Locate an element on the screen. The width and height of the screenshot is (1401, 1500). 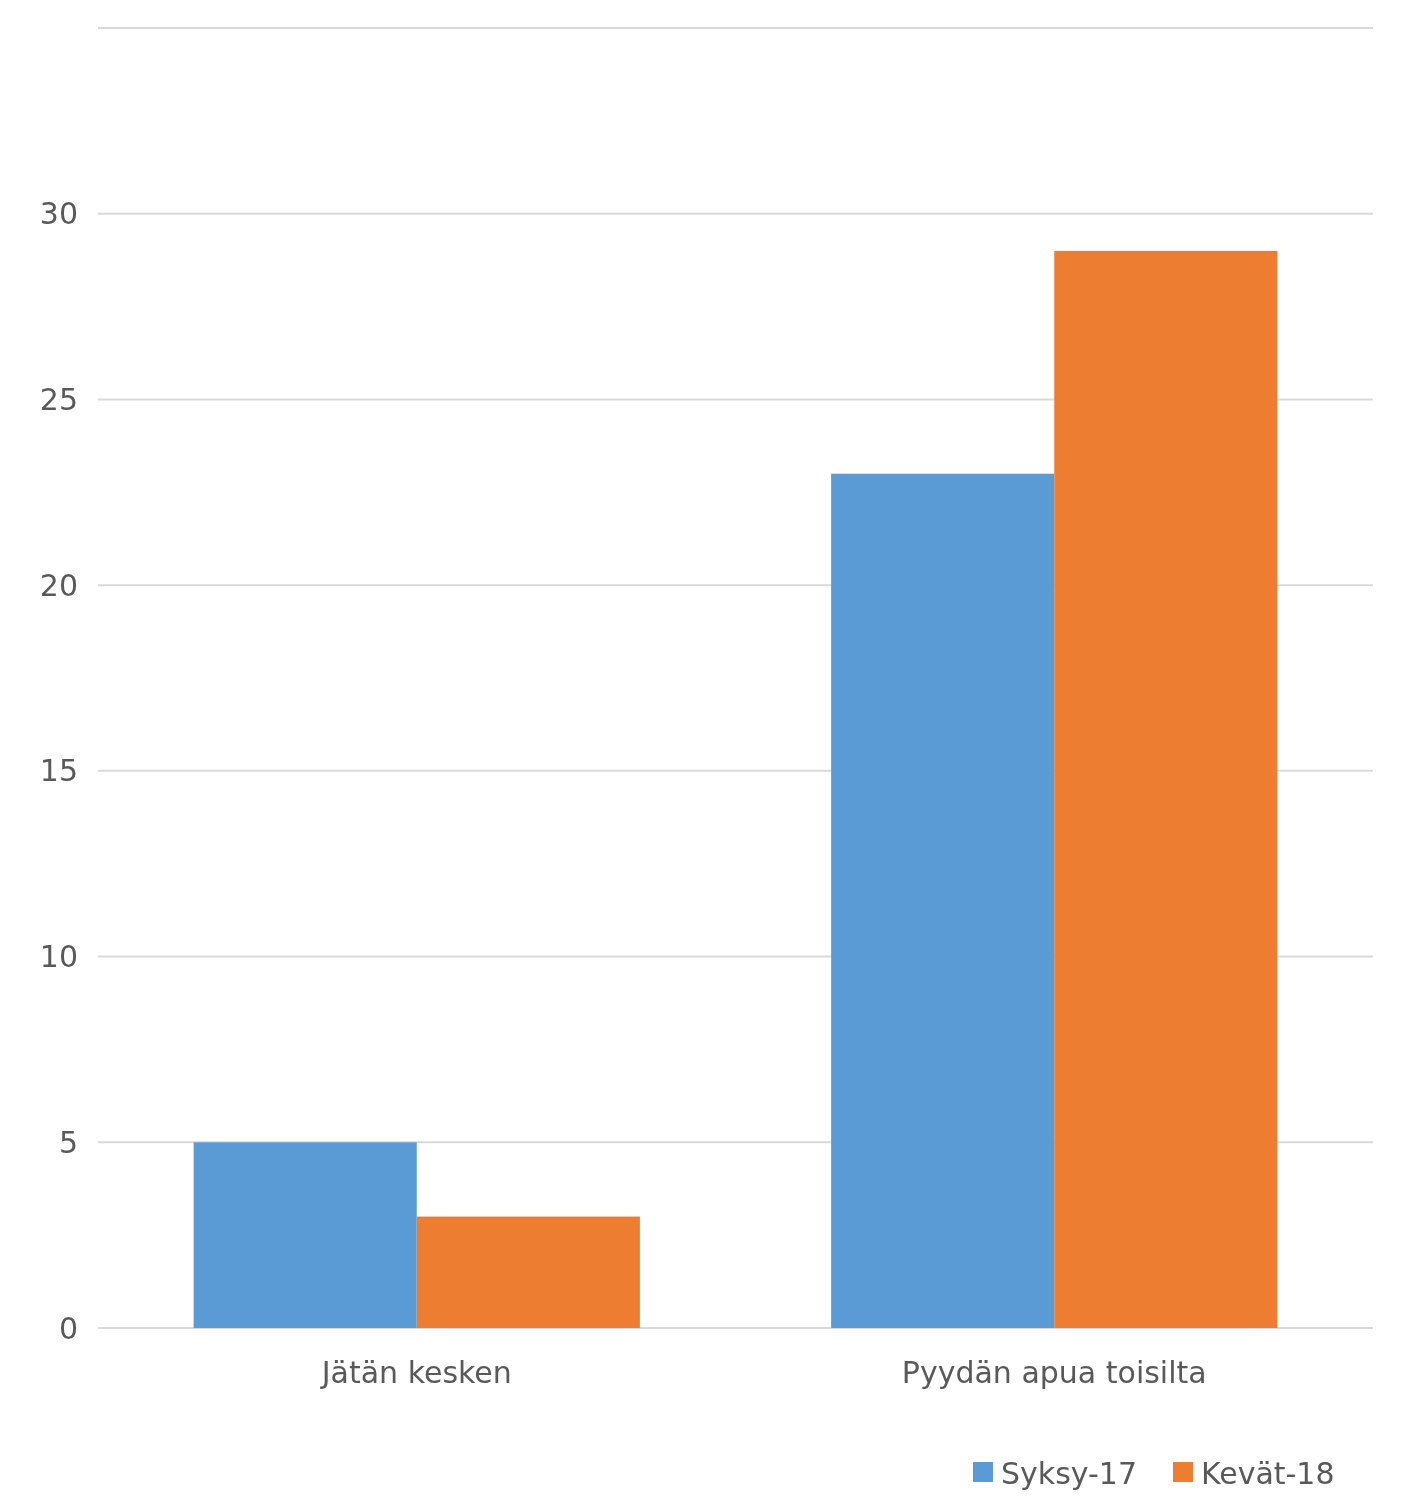
legend-label: Syksy-17 is located at coordinates (1069, 1473).